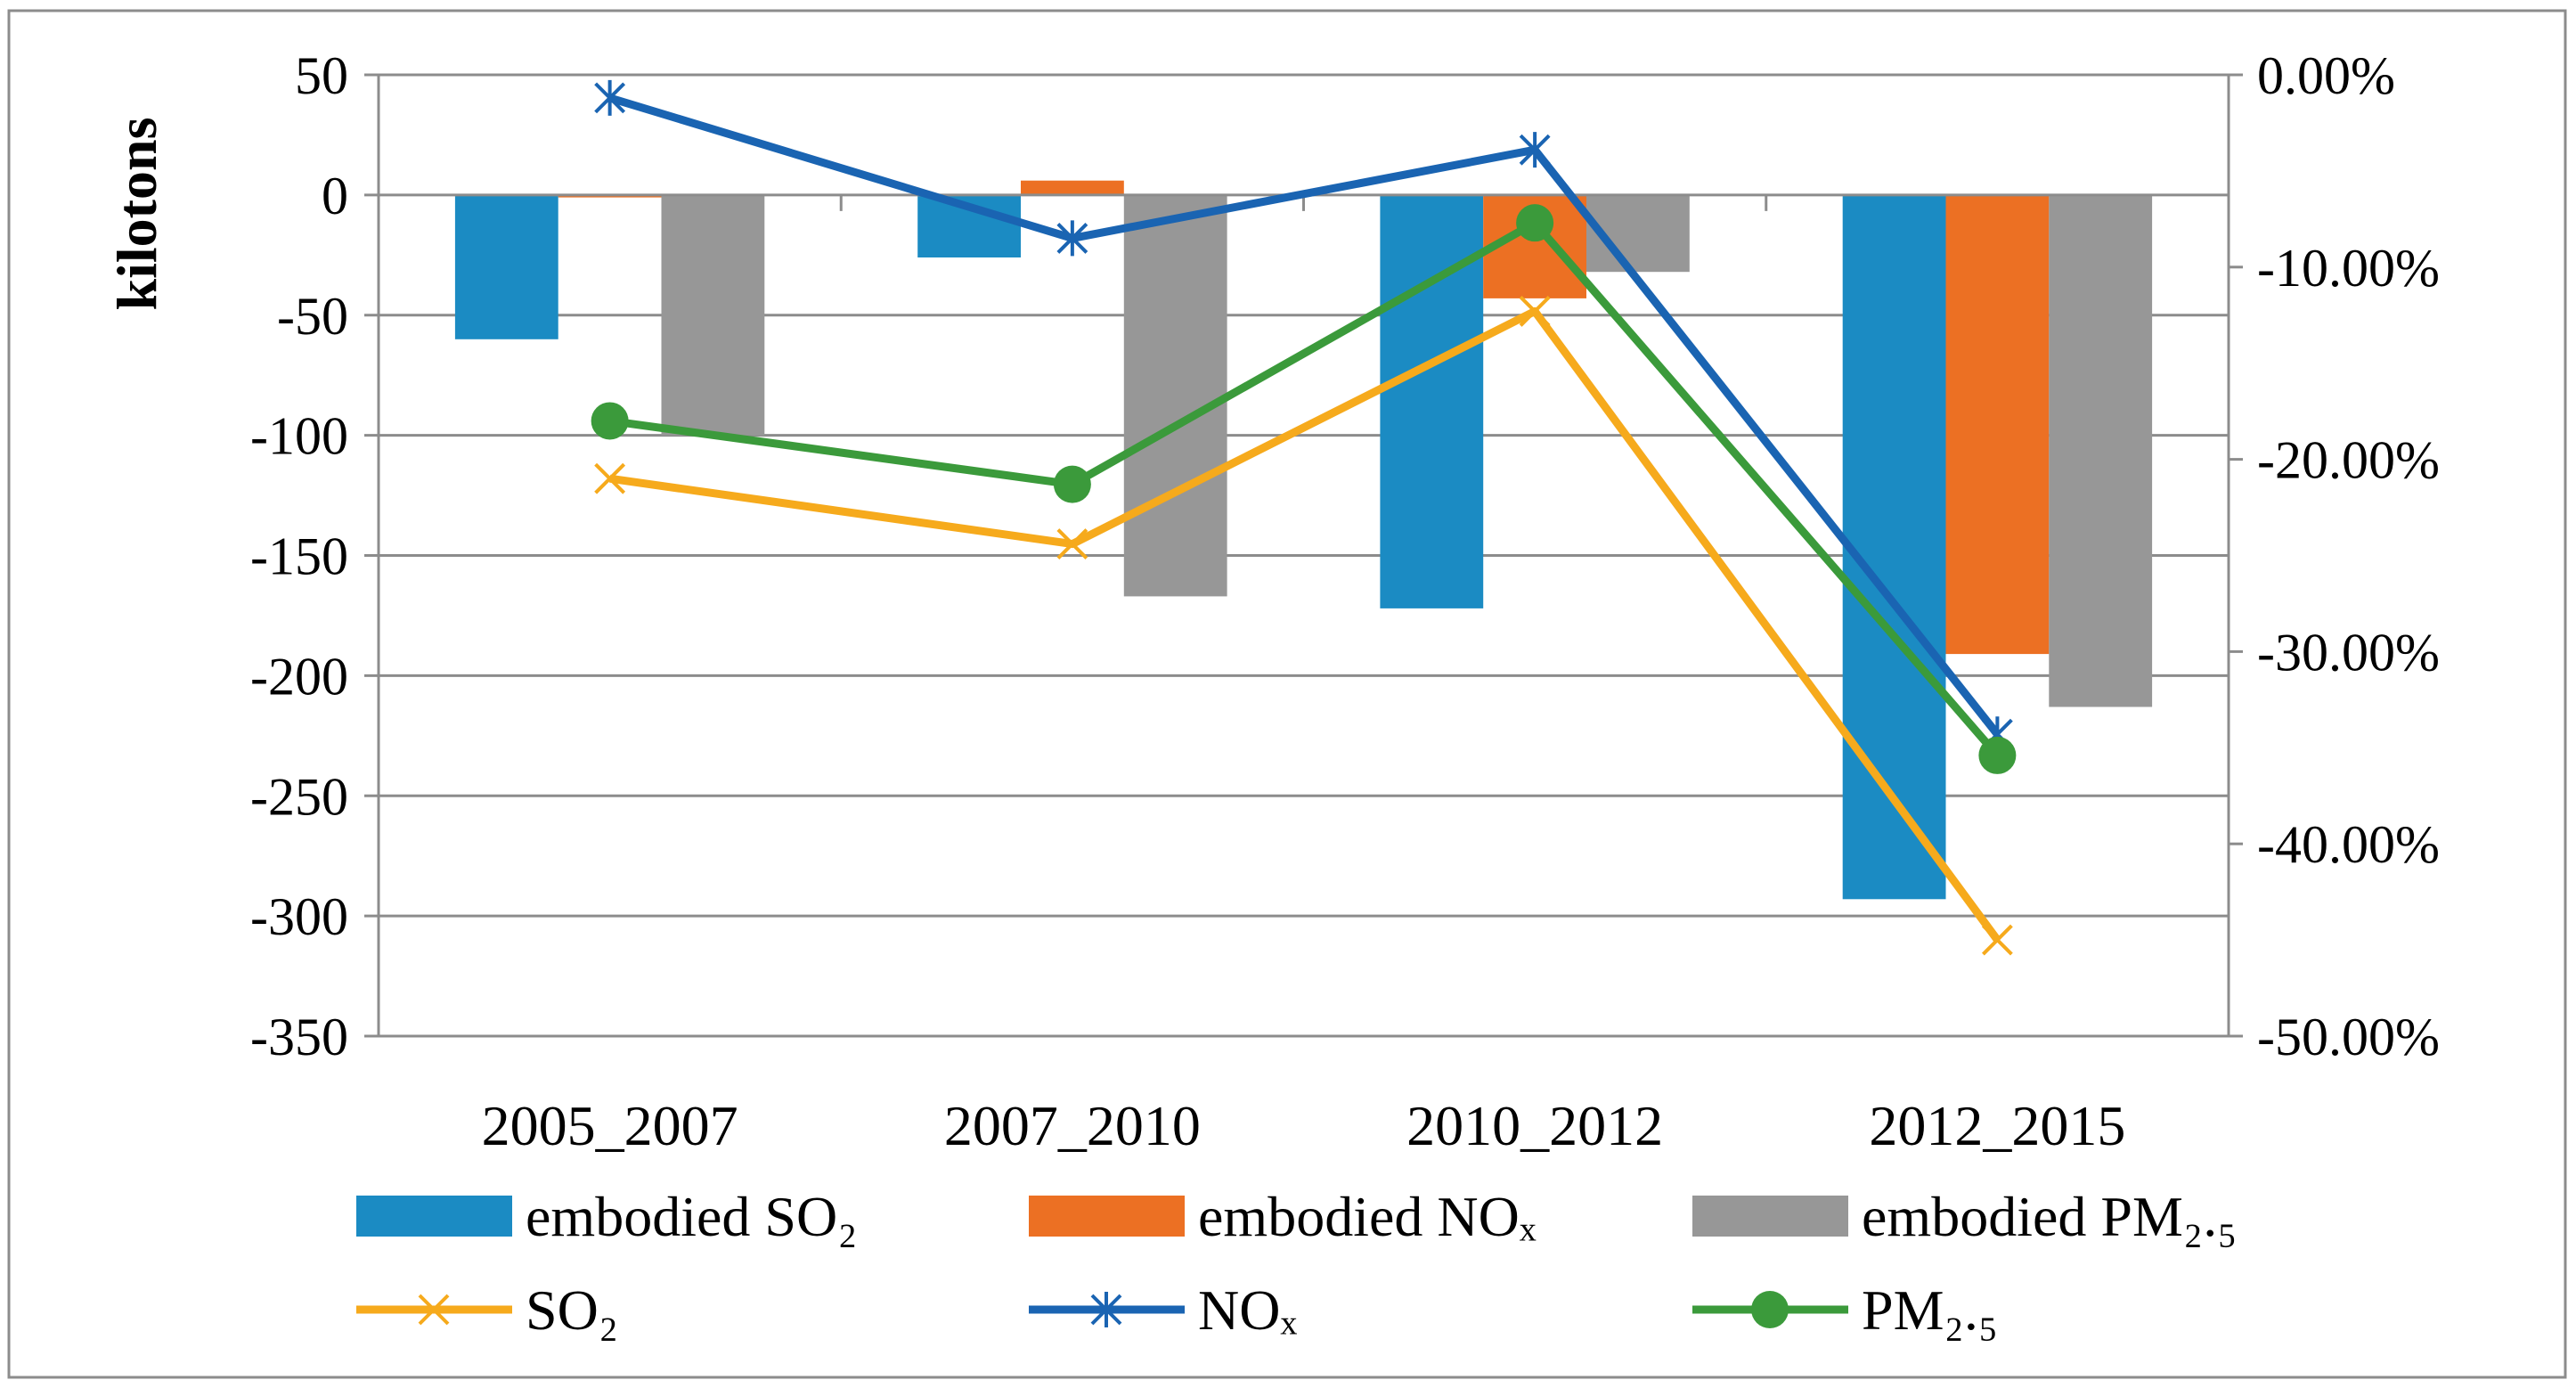 The height and width of the screenshot is (1388, 2576). What do you see at coordinates (137, 214) in the screenshot?
I see `y-axis-title: kilotons` at bounding box center [137, 214].